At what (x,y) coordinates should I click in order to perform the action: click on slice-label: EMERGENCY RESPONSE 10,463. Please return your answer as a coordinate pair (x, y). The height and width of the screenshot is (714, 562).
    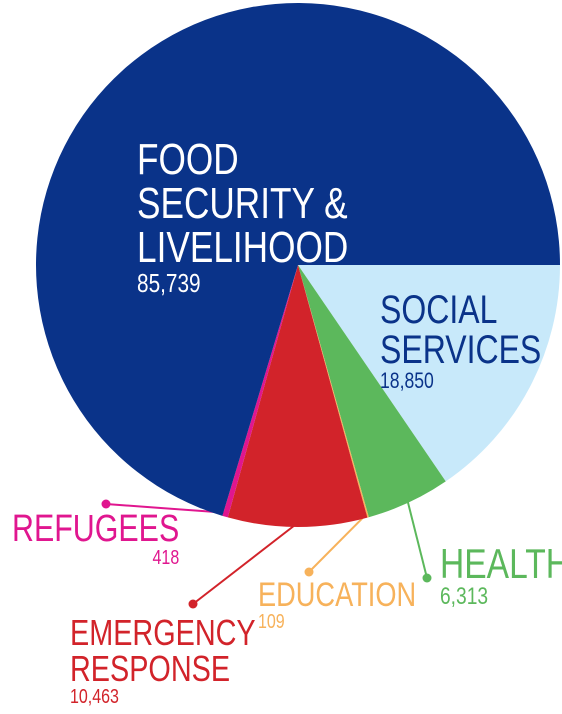
    Looking at the image, I should click on (163, 660).